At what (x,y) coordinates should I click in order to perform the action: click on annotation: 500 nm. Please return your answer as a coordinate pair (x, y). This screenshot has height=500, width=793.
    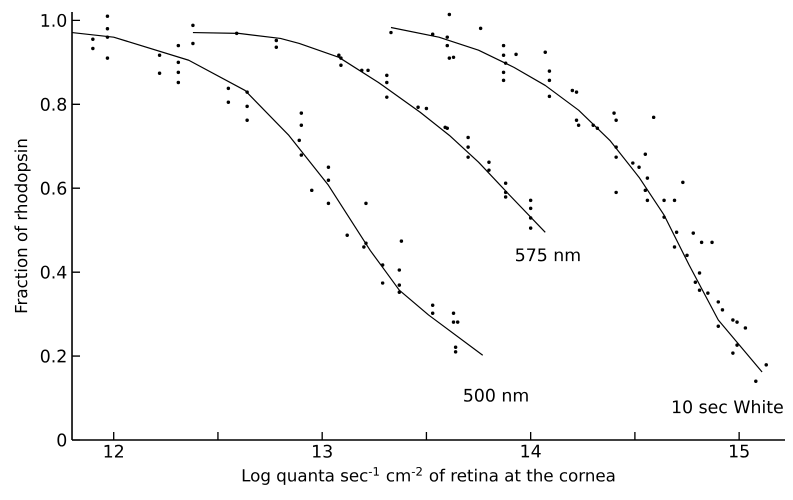
    Looking at the image, I should click on (496, 395).